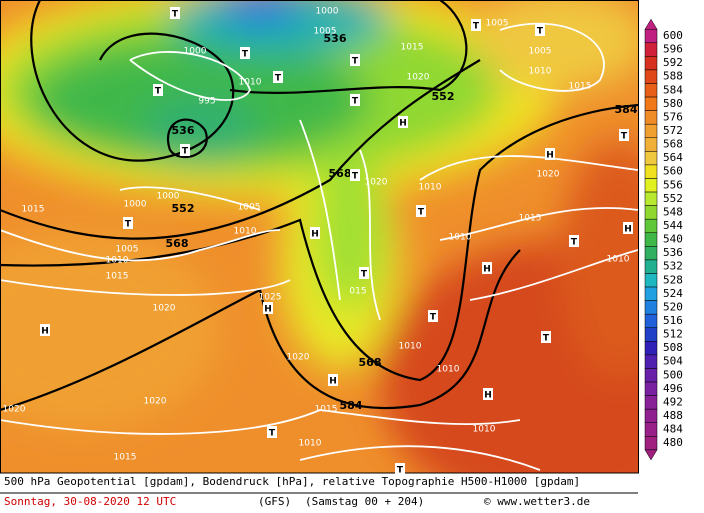  I want to click on scale-label: 580, so click(673, 103).